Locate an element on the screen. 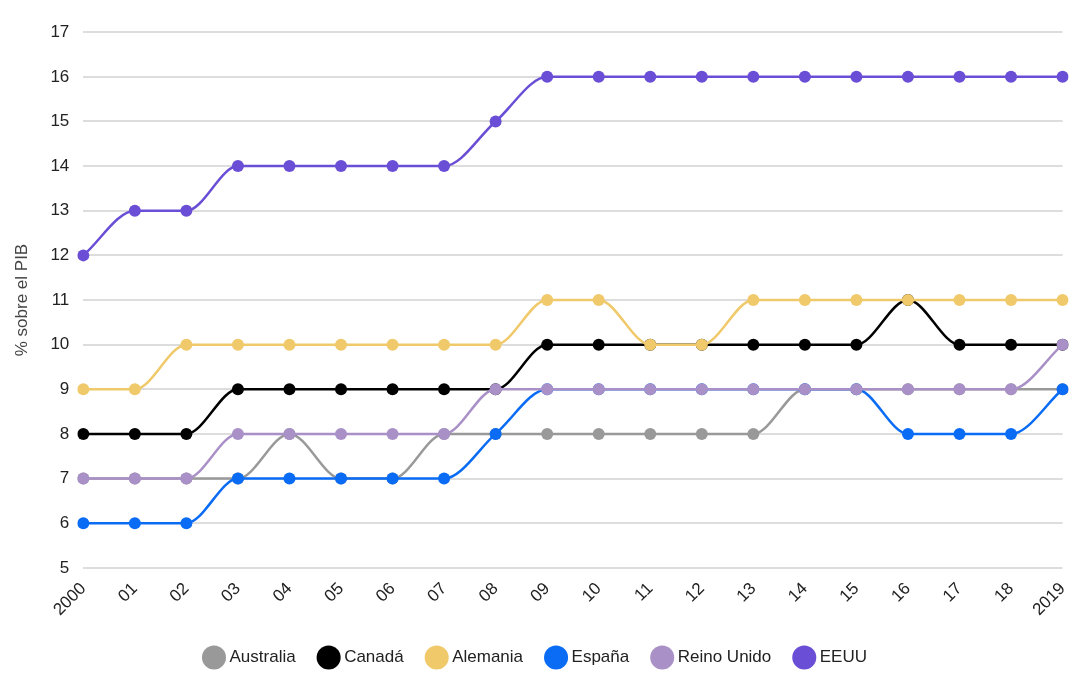 The height and width of the screenshot is (687, 1088). x-tick-label: 09 is located at coordinates (540, 592).